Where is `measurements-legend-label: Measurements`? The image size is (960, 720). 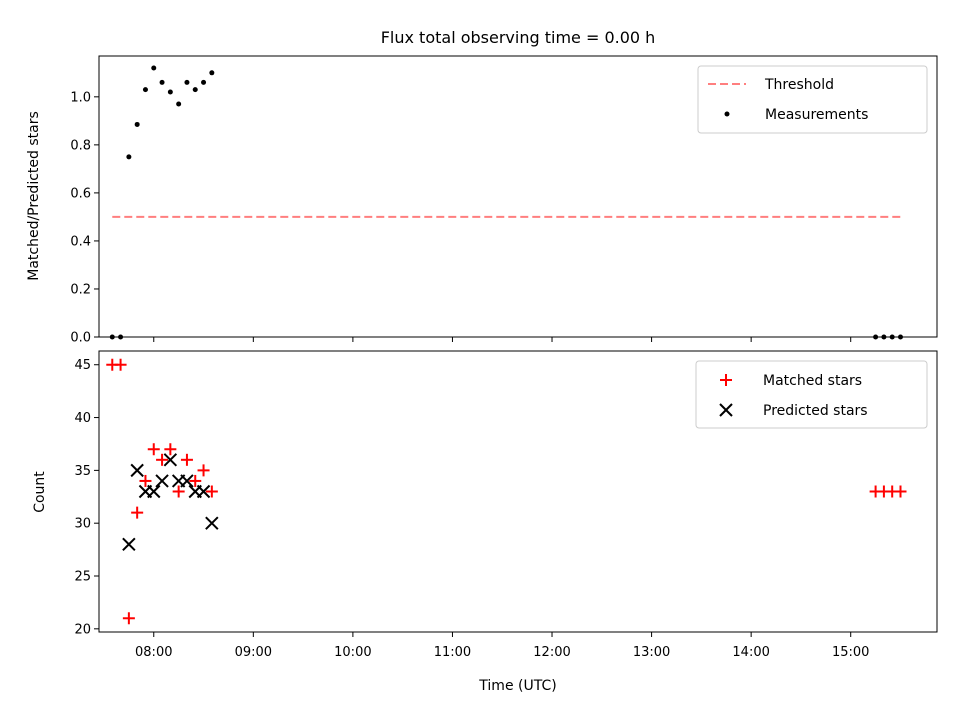
measurements-legend-label: Measurements is located at coordinates (816, 115).